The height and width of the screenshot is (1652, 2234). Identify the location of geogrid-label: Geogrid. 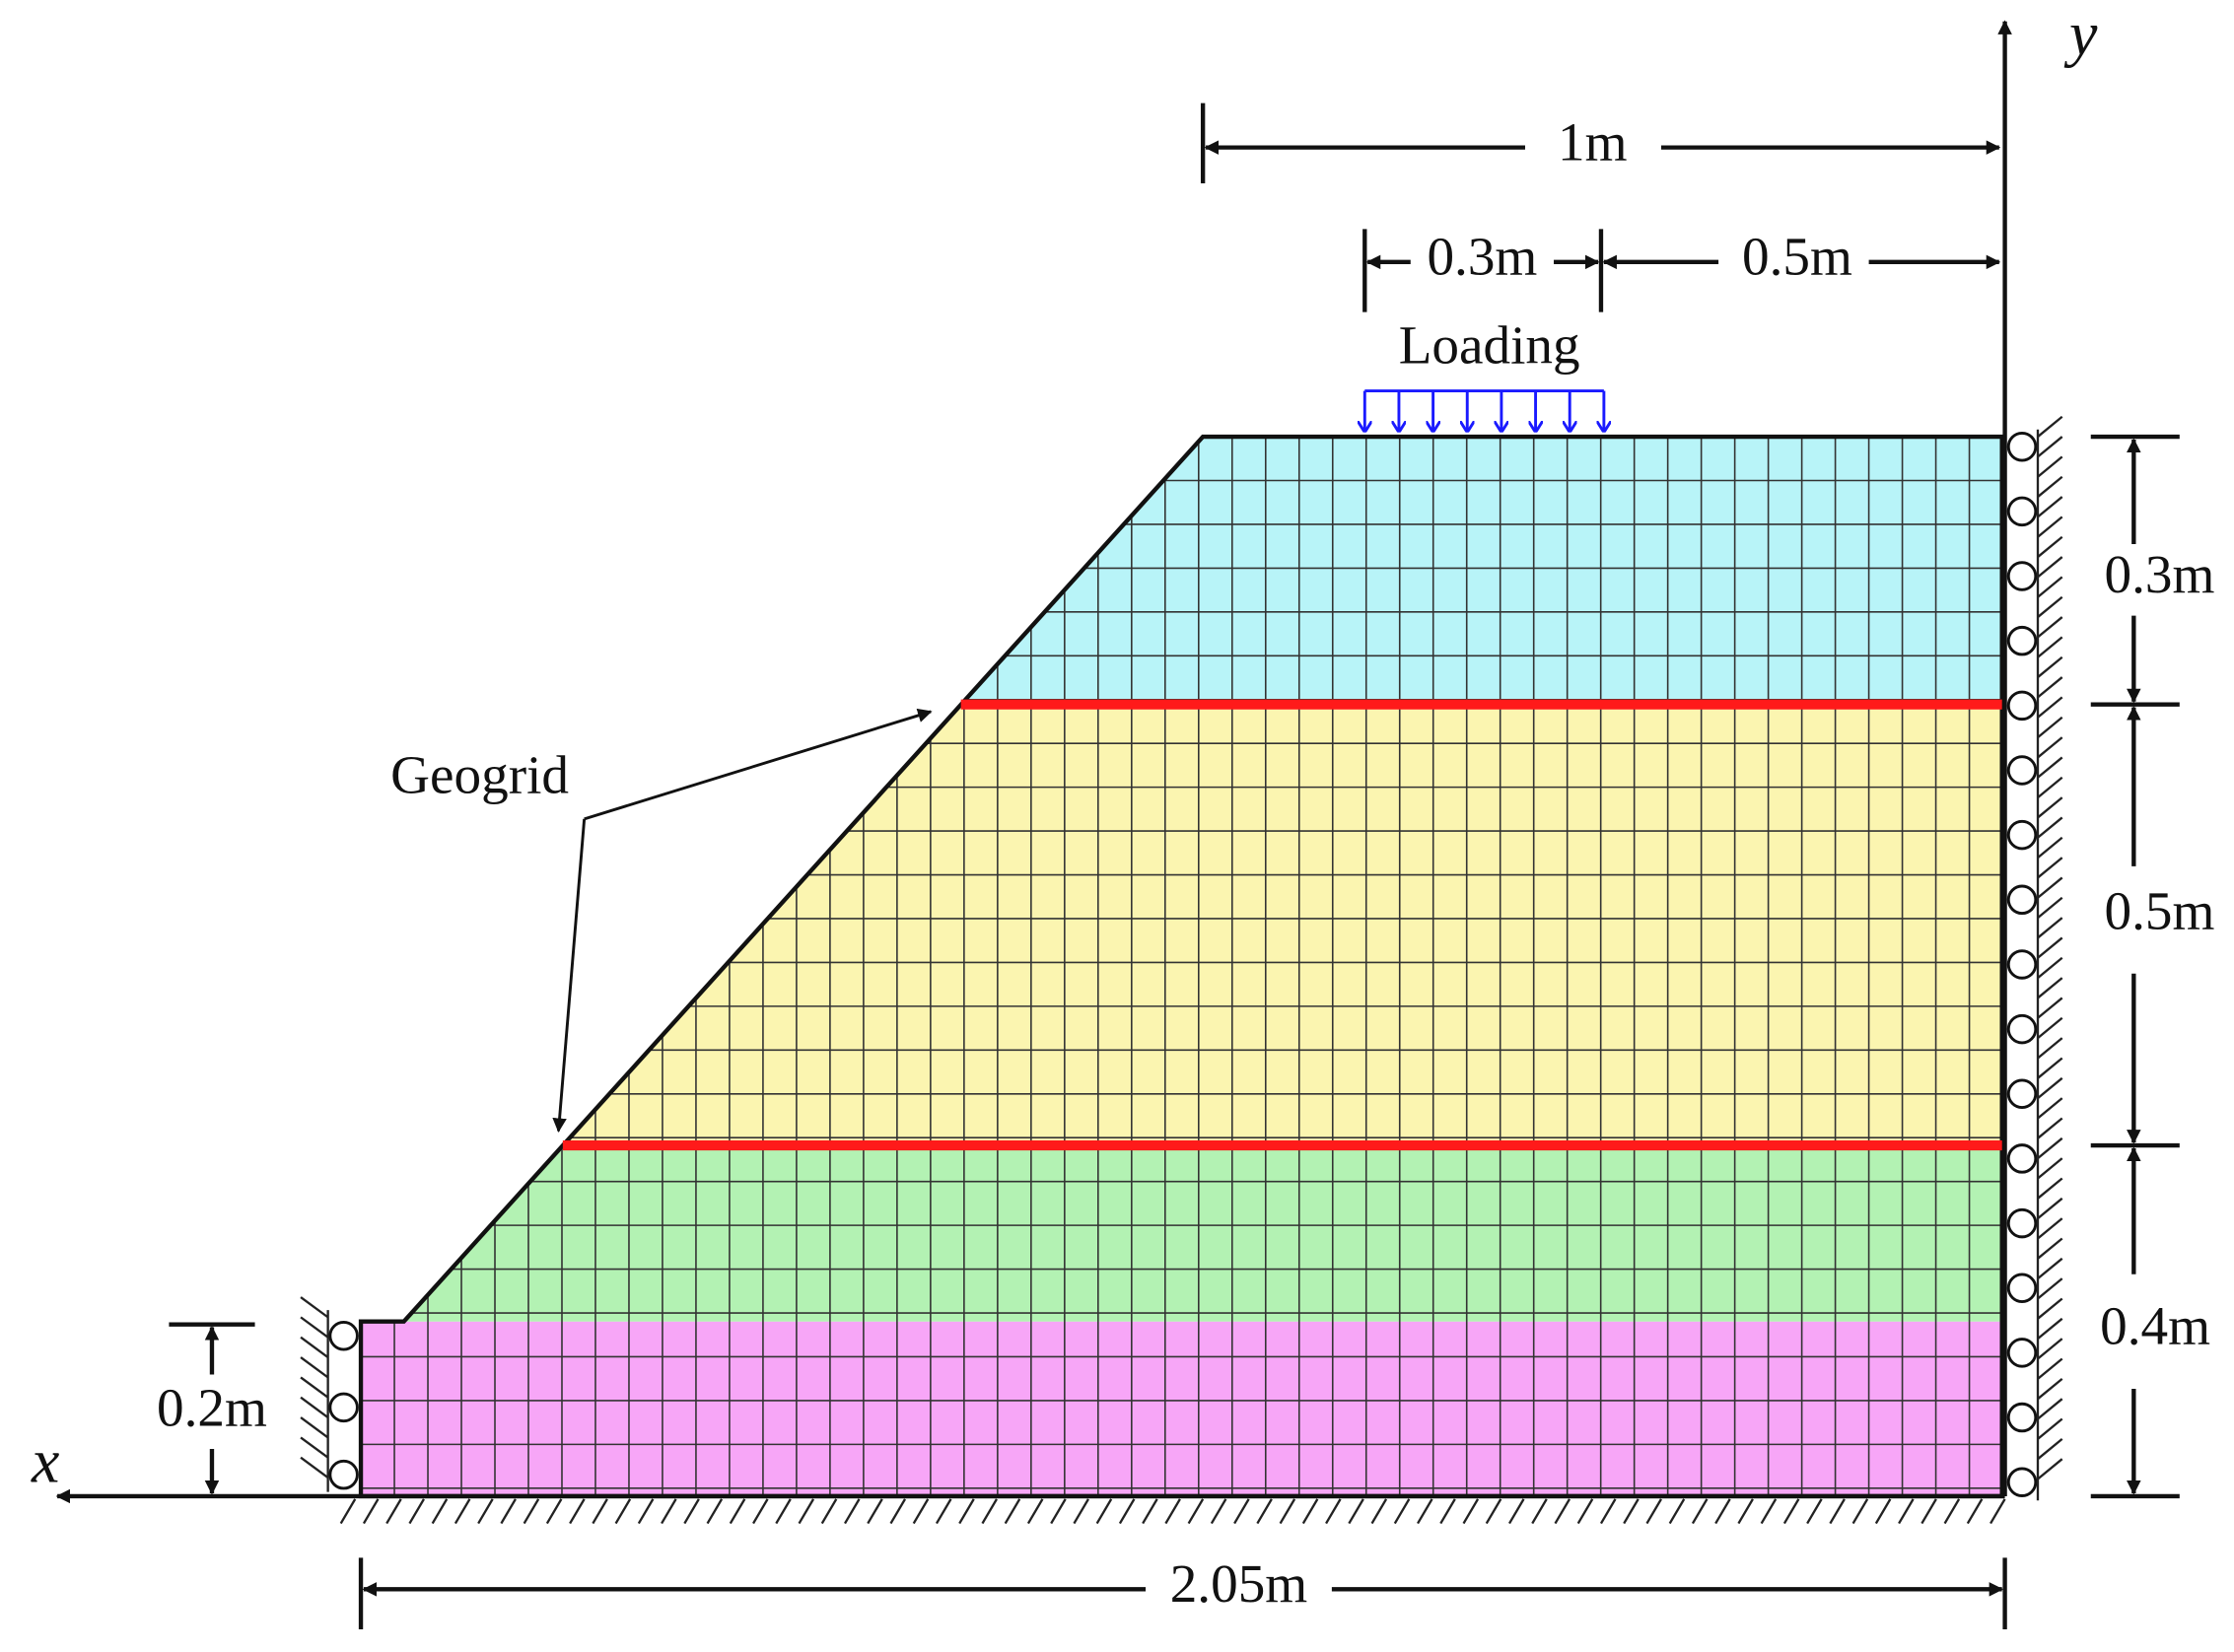
(479, 774).